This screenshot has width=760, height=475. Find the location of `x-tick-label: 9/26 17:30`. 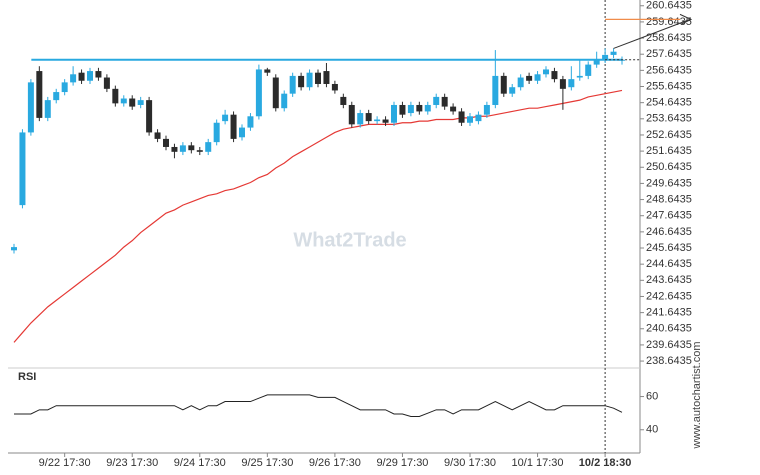

x-tick-label: 9/26 17:30 is located at coordinates (335, 463).